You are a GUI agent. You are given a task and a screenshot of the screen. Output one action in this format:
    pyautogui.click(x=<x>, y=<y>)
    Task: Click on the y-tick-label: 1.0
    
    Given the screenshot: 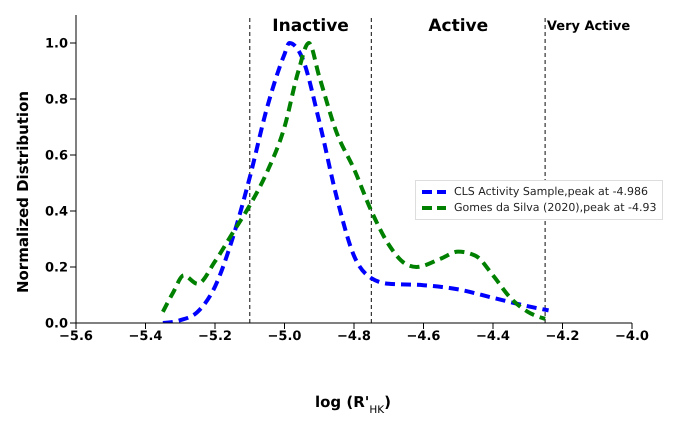 What is the action you would take?
    pyautogui.click(x=56, y=44)
    